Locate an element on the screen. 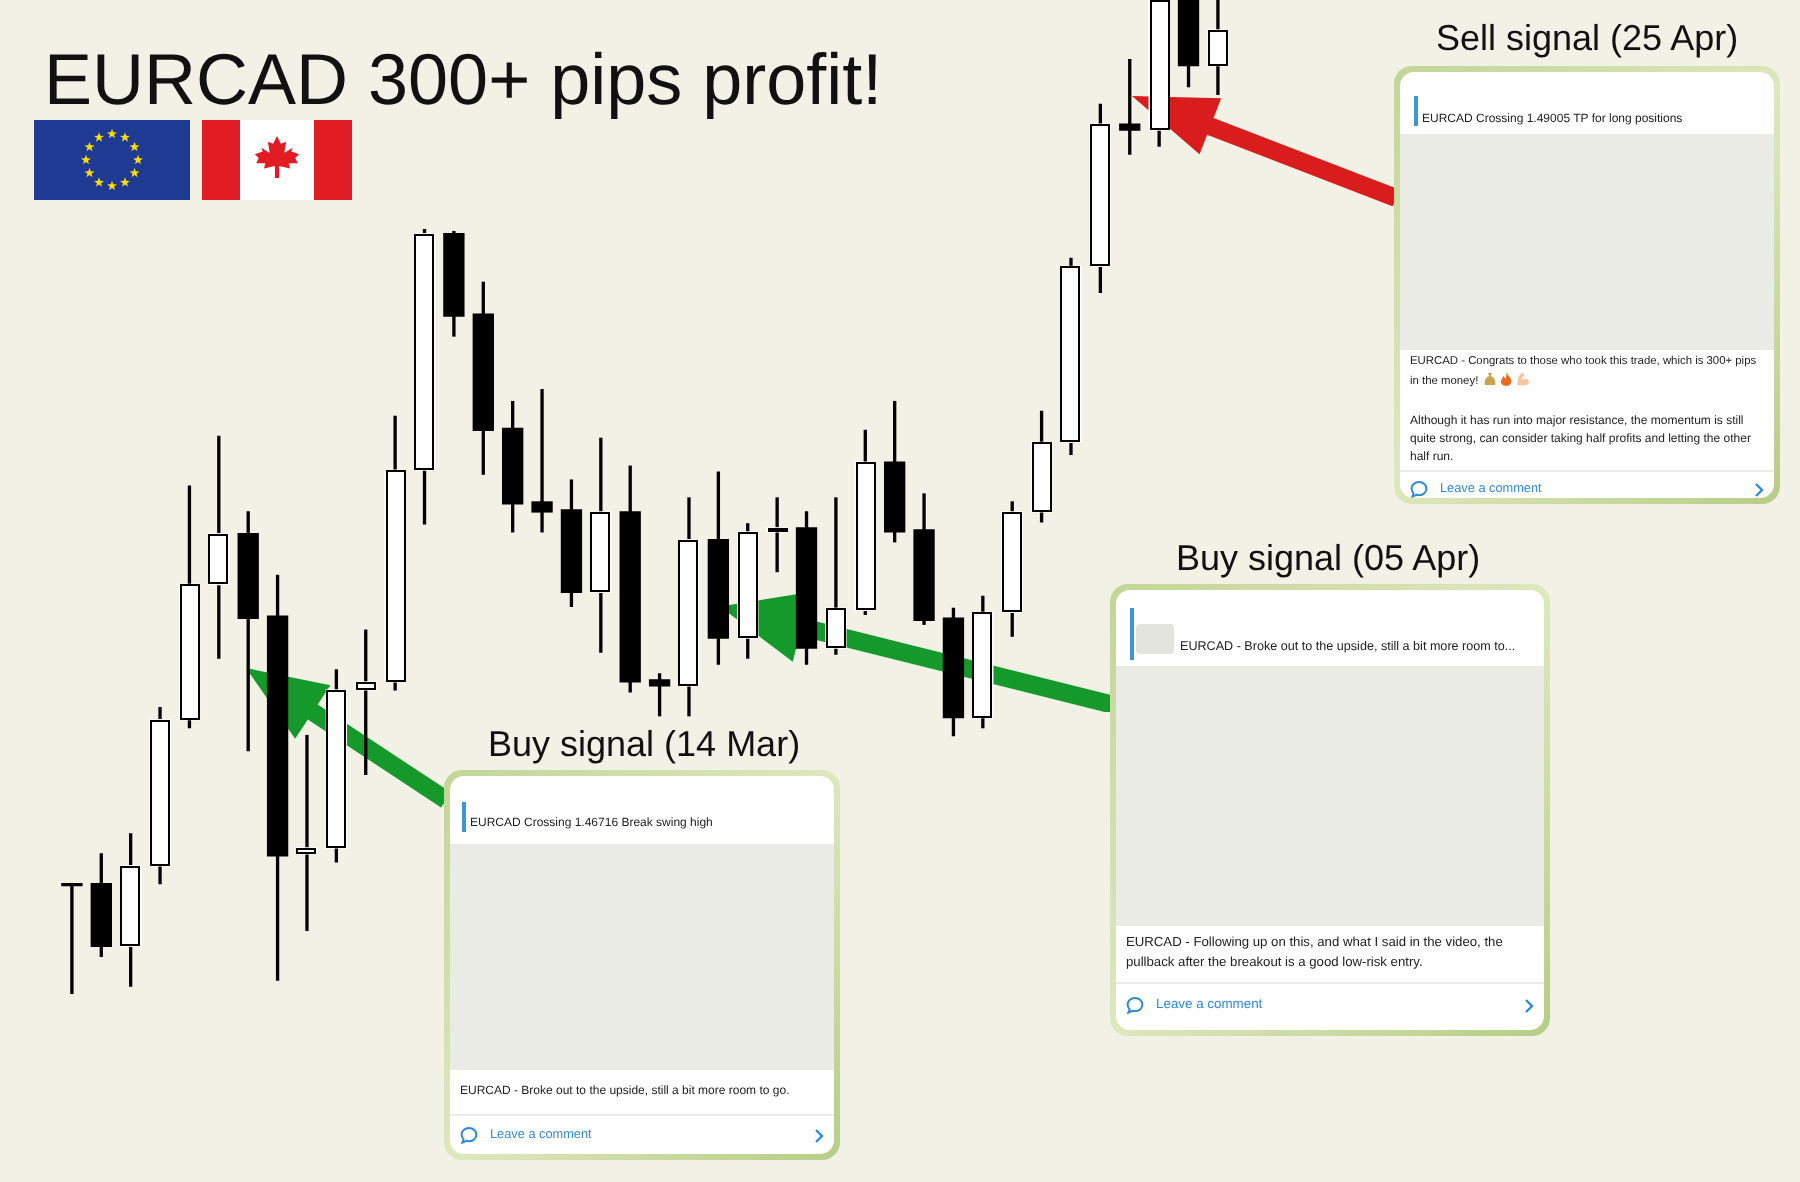 The height and width of the screenshot is (1182, 1800). annotation: Buy signal (14 Mar) is located at coordinates (644, 744).